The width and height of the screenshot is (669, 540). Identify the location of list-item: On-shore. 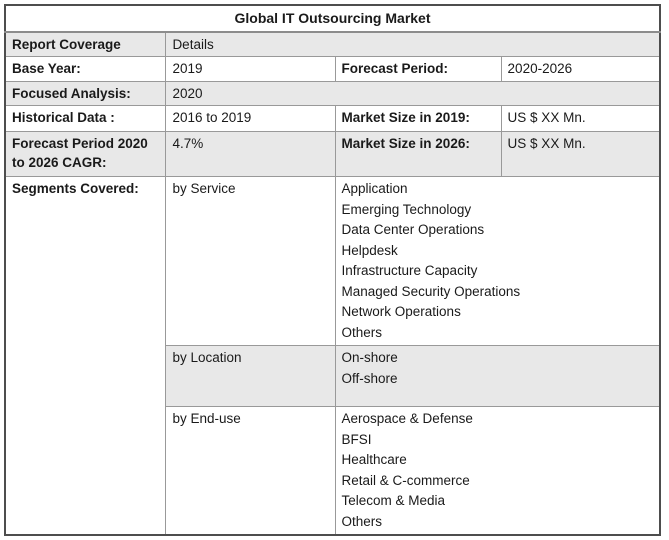
(369, 357).